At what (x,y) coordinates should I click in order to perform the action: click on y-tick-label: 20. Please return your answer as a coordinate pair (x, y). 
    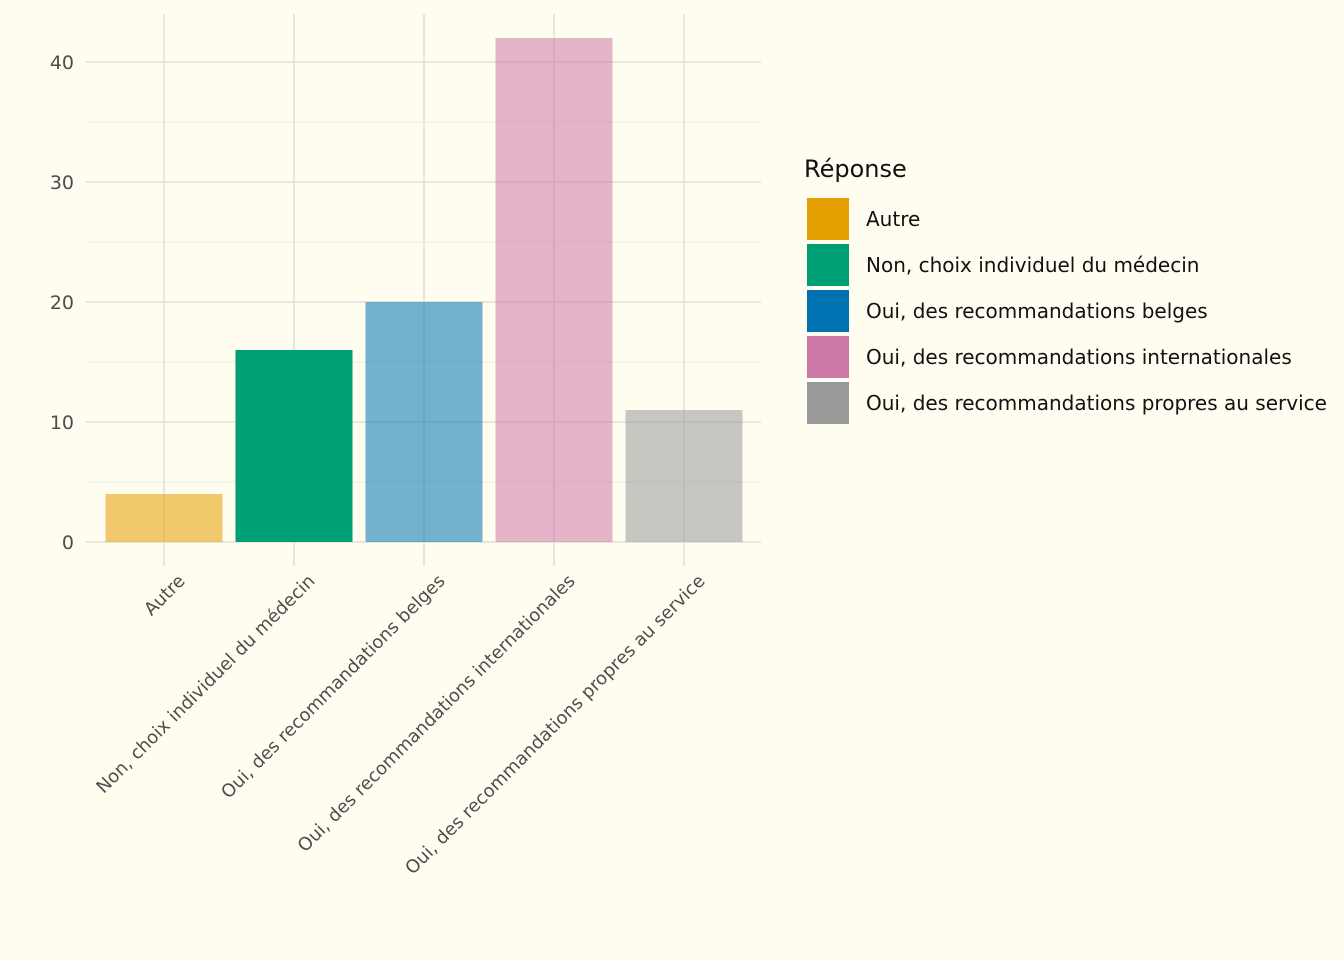
    Looking at the image, I should click on (62, 303).